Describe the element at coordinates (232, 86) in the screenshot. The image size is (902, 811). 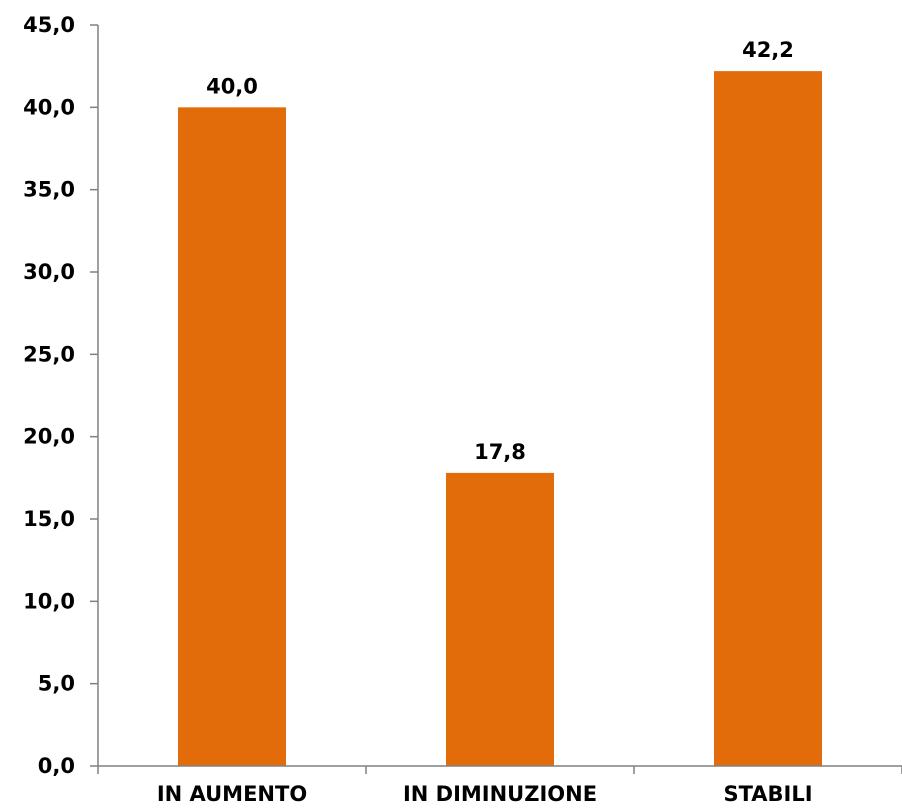
I see `data-label-0: 40,0` at that location.